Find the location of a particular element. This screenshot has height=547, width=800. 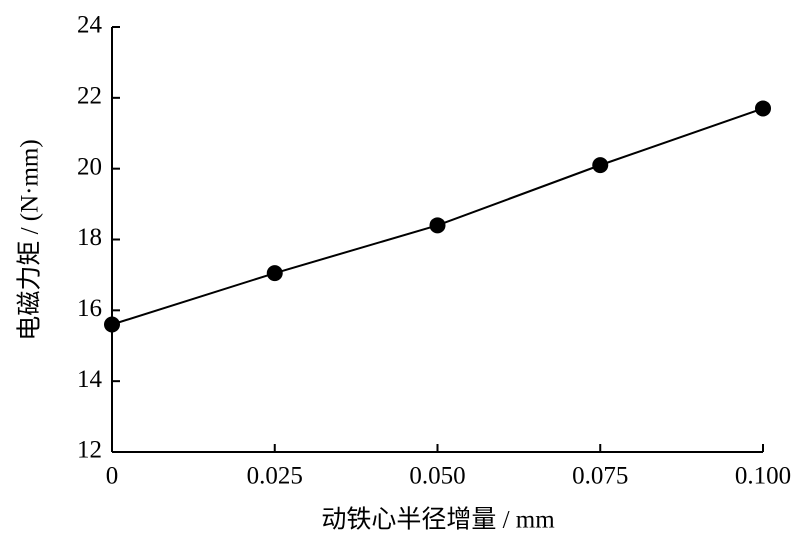

y-tick-label: 12 is located at coordinates (89, 450).